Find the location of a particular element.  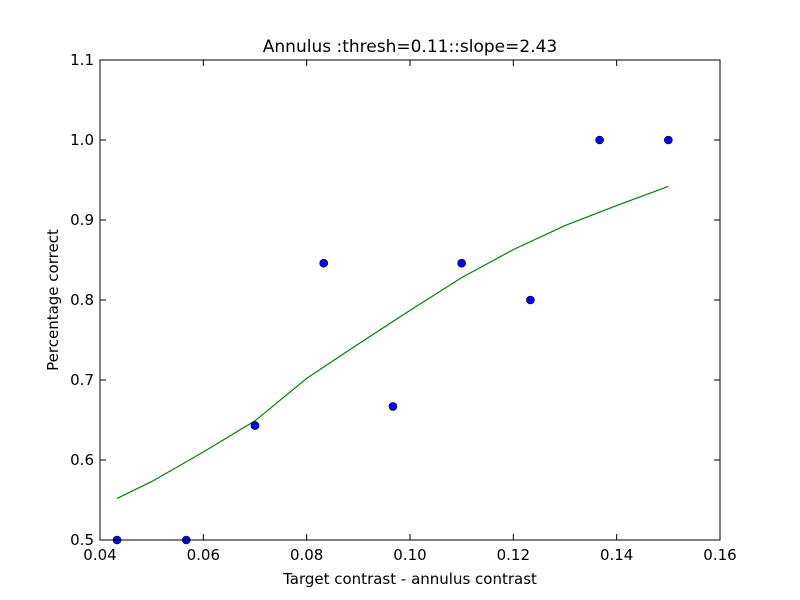

x-tick-label: 0.14 is located at coordinates (616, 555).